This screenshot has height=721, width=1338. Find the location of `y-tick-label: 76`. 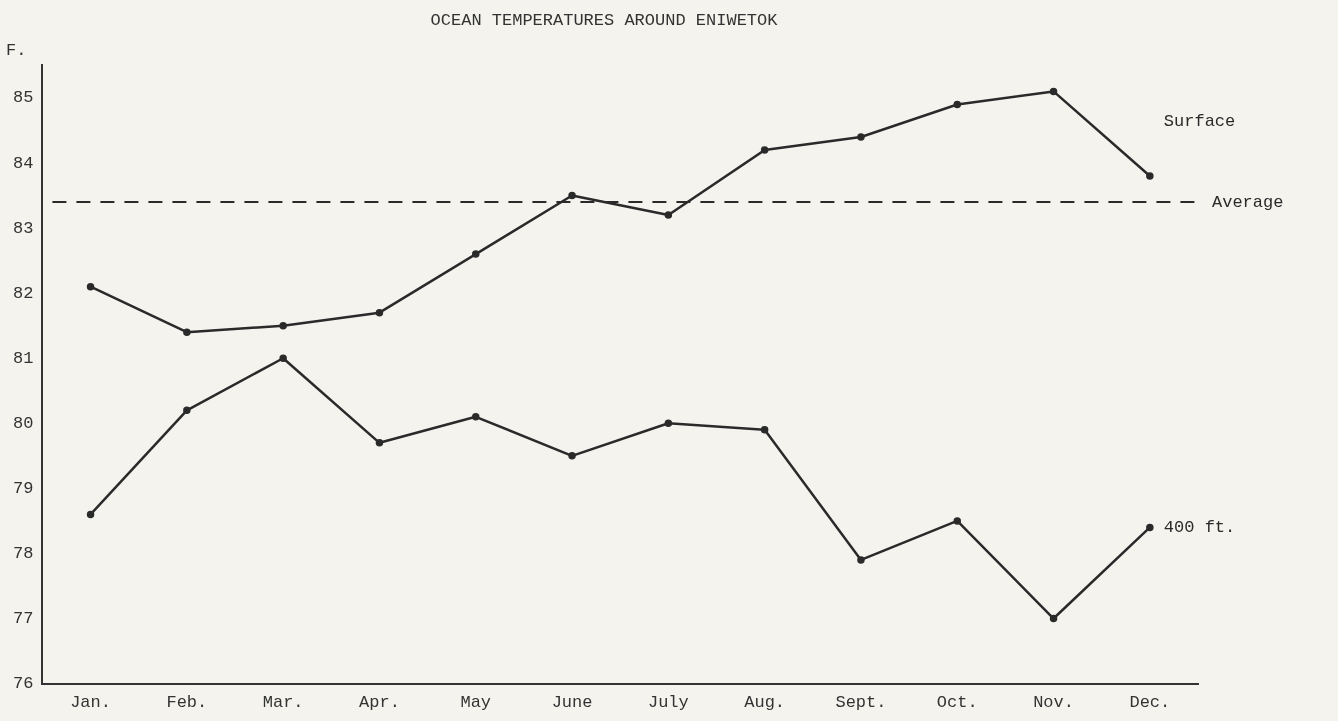

y-tick-label: 76 is located at coordinates (23, 684).